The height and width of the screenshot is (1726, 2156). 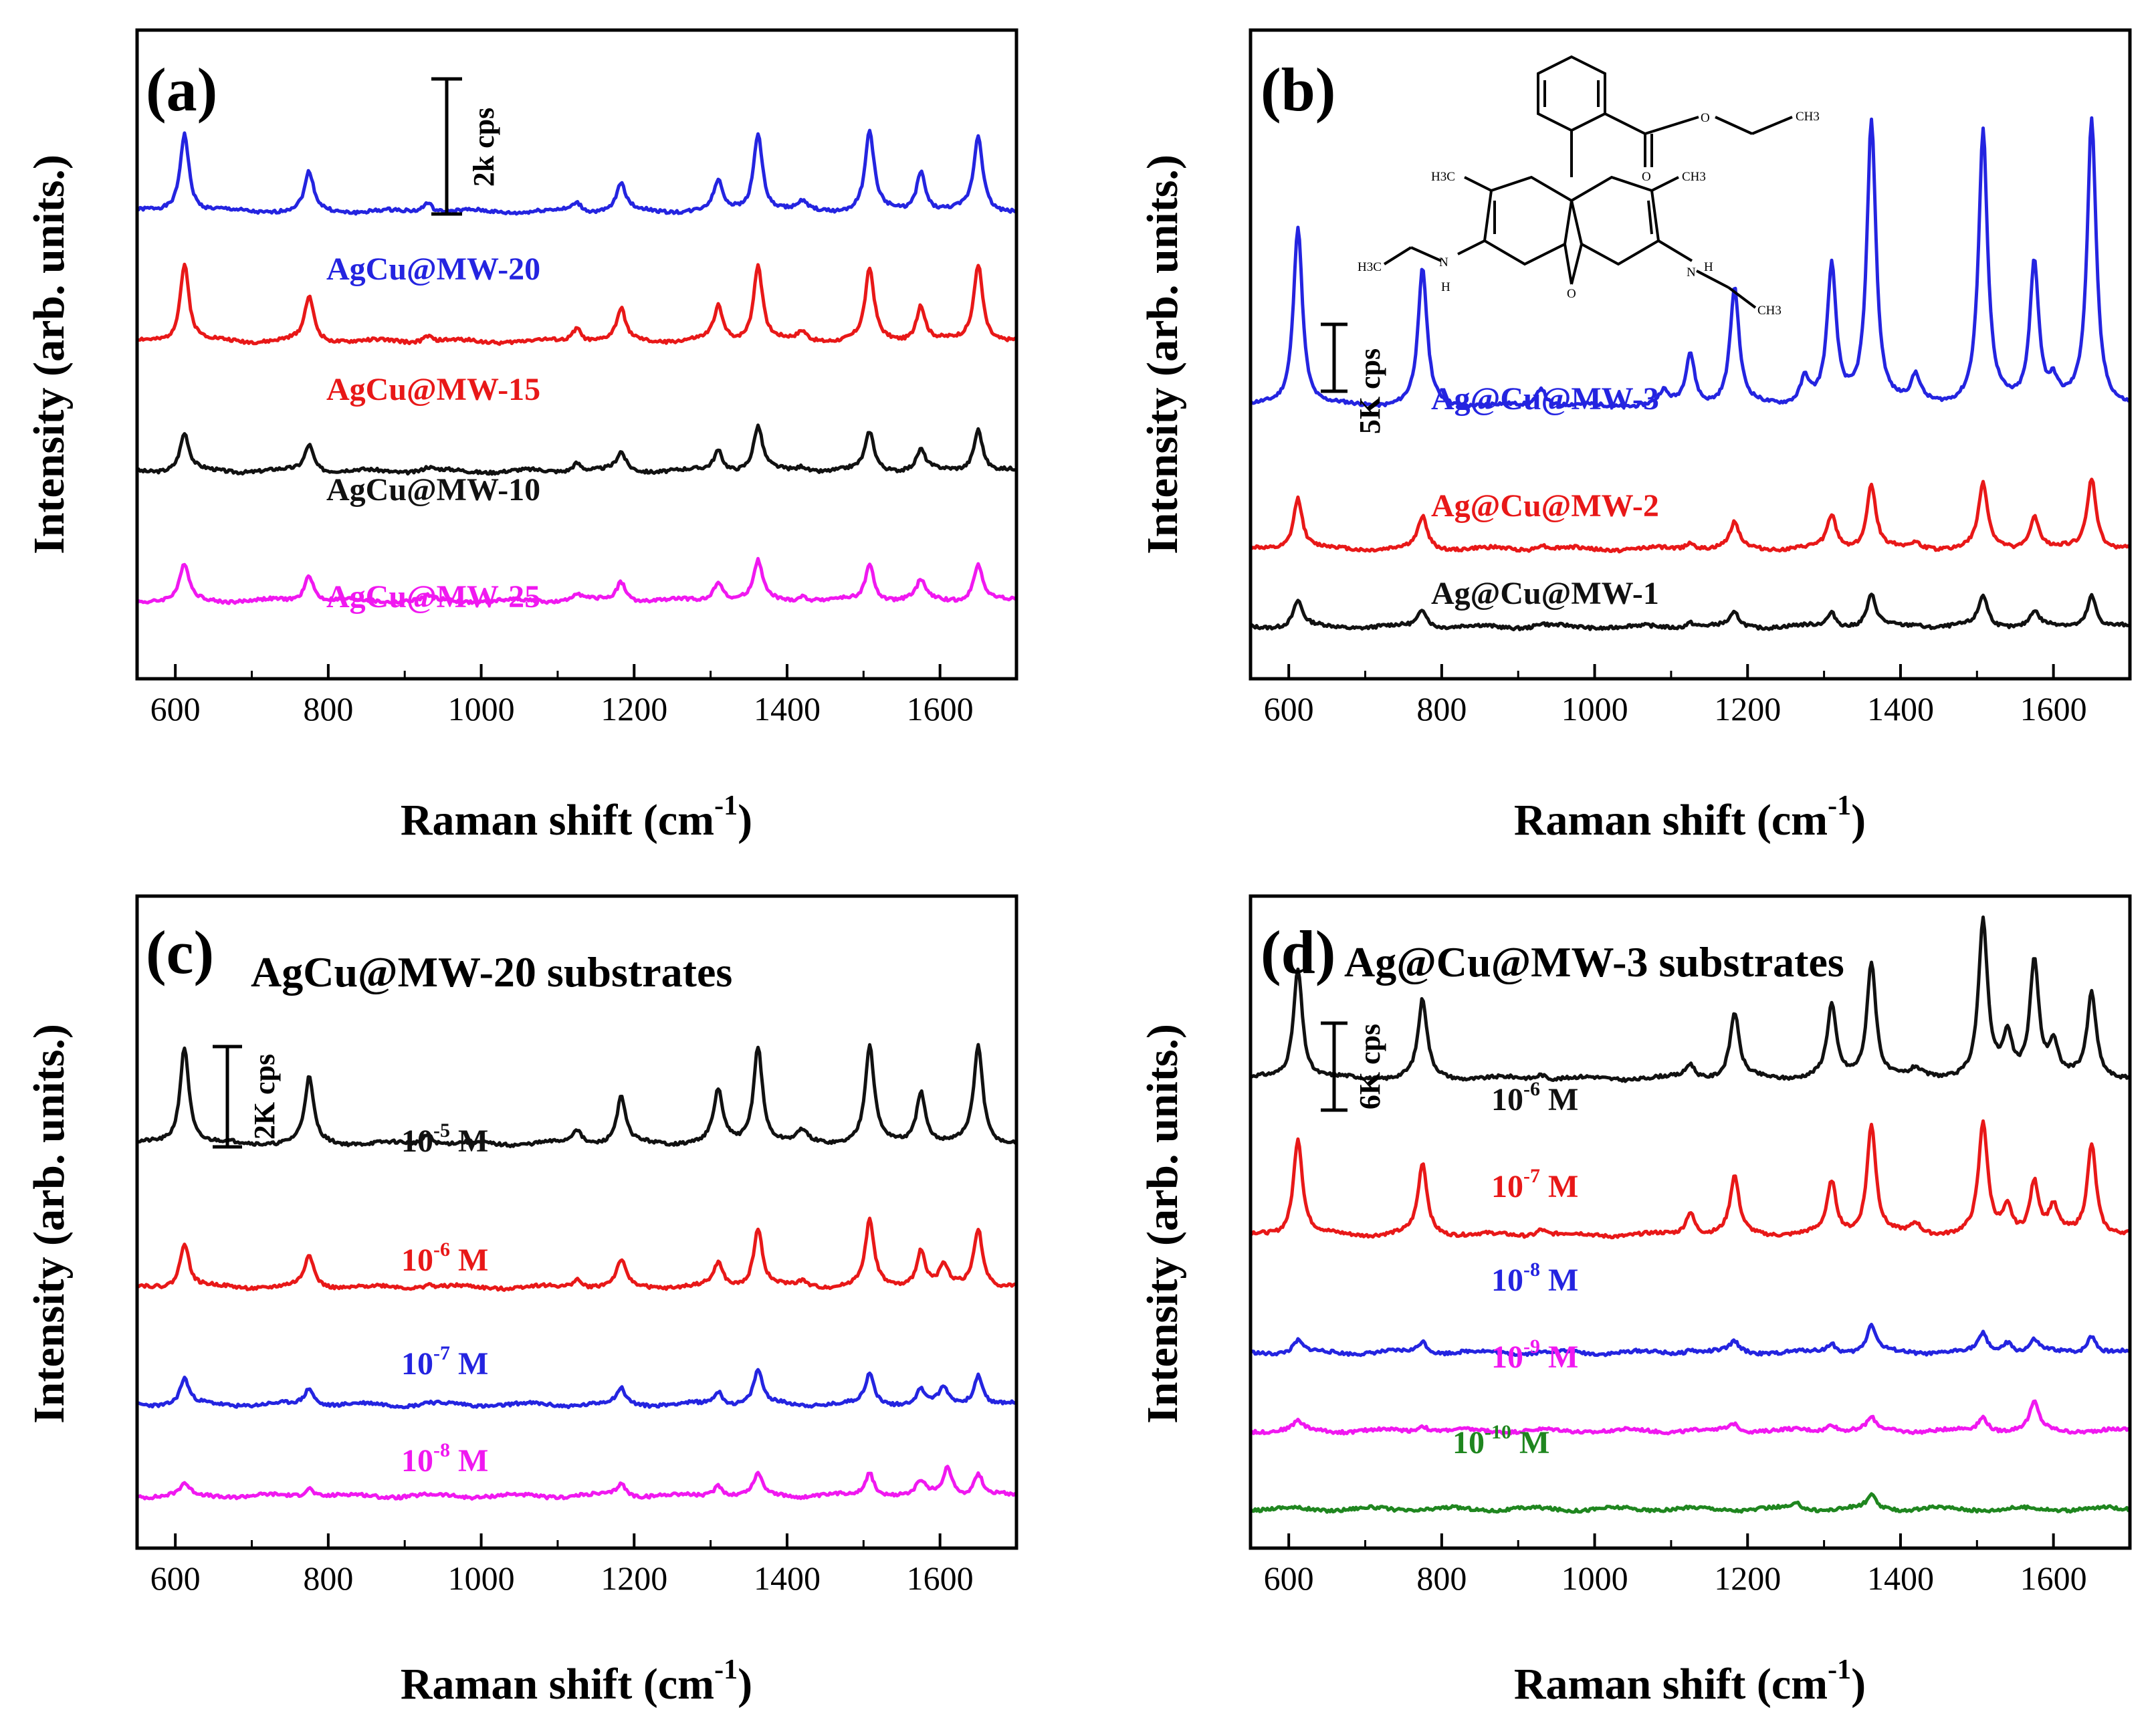 I want to click on panel-a-label: (a), so click(x=182, y=90).